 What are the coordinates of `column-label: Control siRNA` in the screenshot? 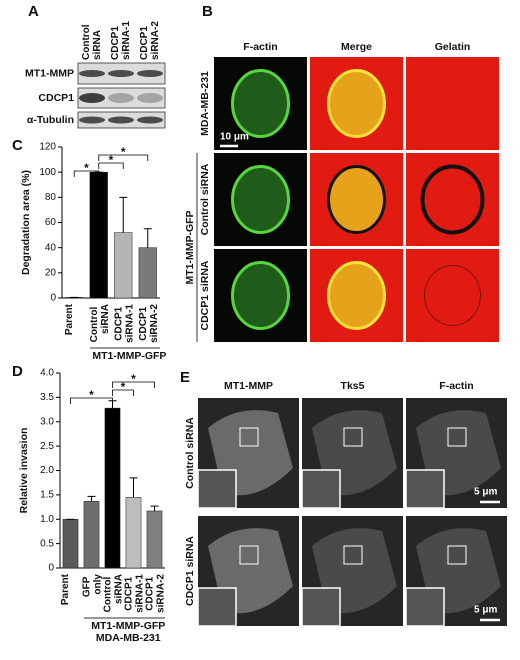 It's located at (92, 41).